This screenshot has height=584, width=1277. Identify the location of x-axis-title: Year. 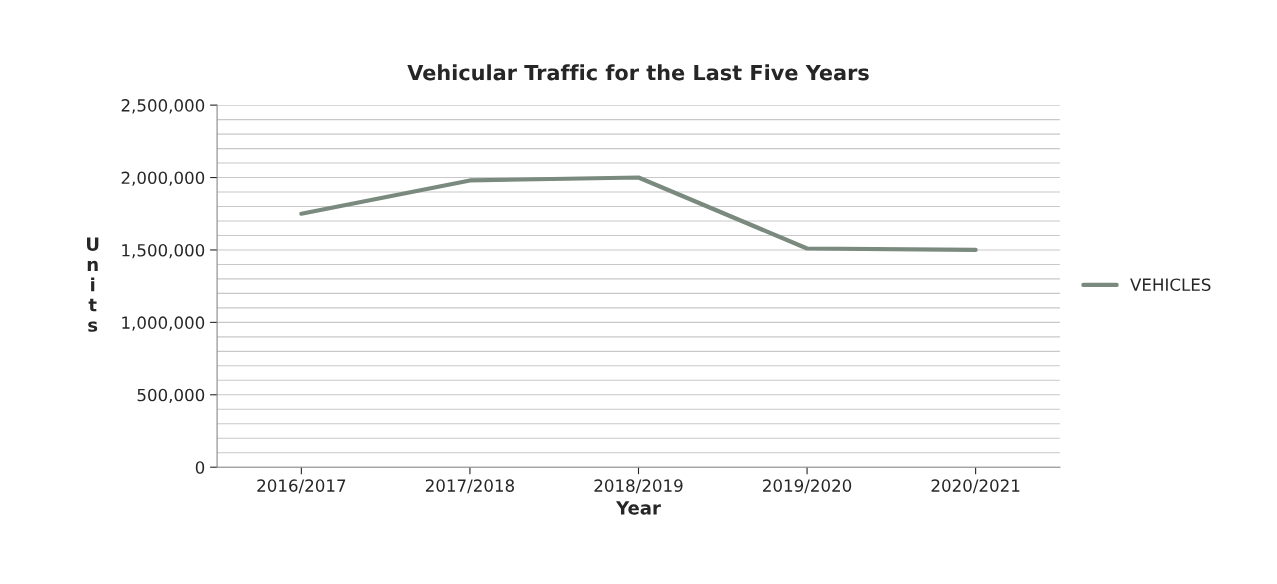
(638, 508).